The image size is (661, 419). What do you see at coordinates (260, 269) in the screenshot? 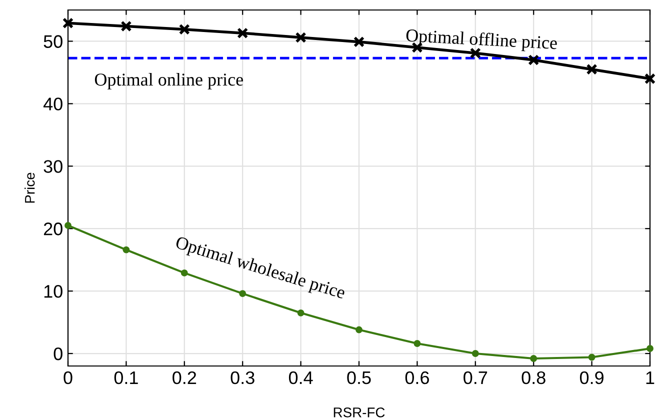
I see `annotation: Optimal wholesale price` at bounding box center [260, 269].